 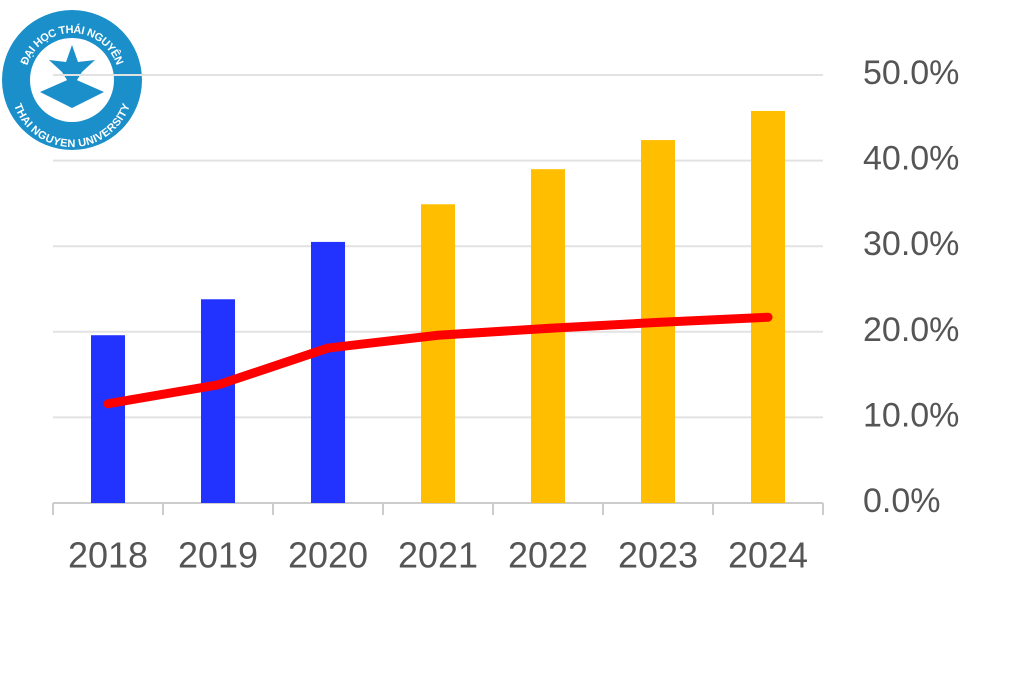 What do you see at coordinates (328, 555) in the screenshot?
I see `x-tick-label: 2020` at bounding box center [328, 555].